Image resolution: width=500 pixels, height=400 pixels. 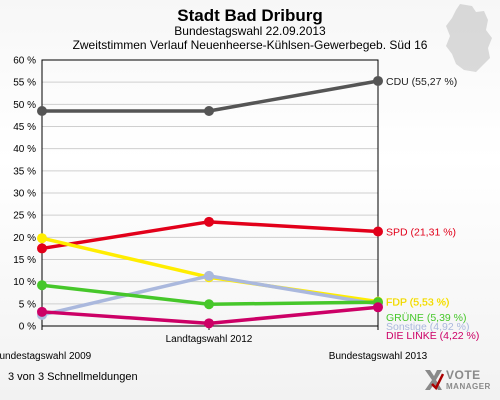 What do you see at coordinates (24, 216) in the screenshot?
I see `y-tick-label: 25 %` at bounding box center [24, 216].